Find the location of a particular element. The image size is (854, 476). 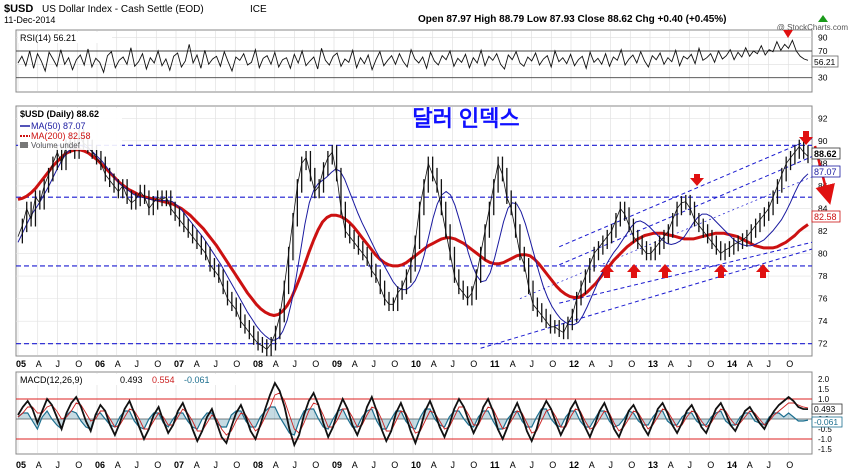

x-axis-label: 13 is located at coordinates (653, 465).